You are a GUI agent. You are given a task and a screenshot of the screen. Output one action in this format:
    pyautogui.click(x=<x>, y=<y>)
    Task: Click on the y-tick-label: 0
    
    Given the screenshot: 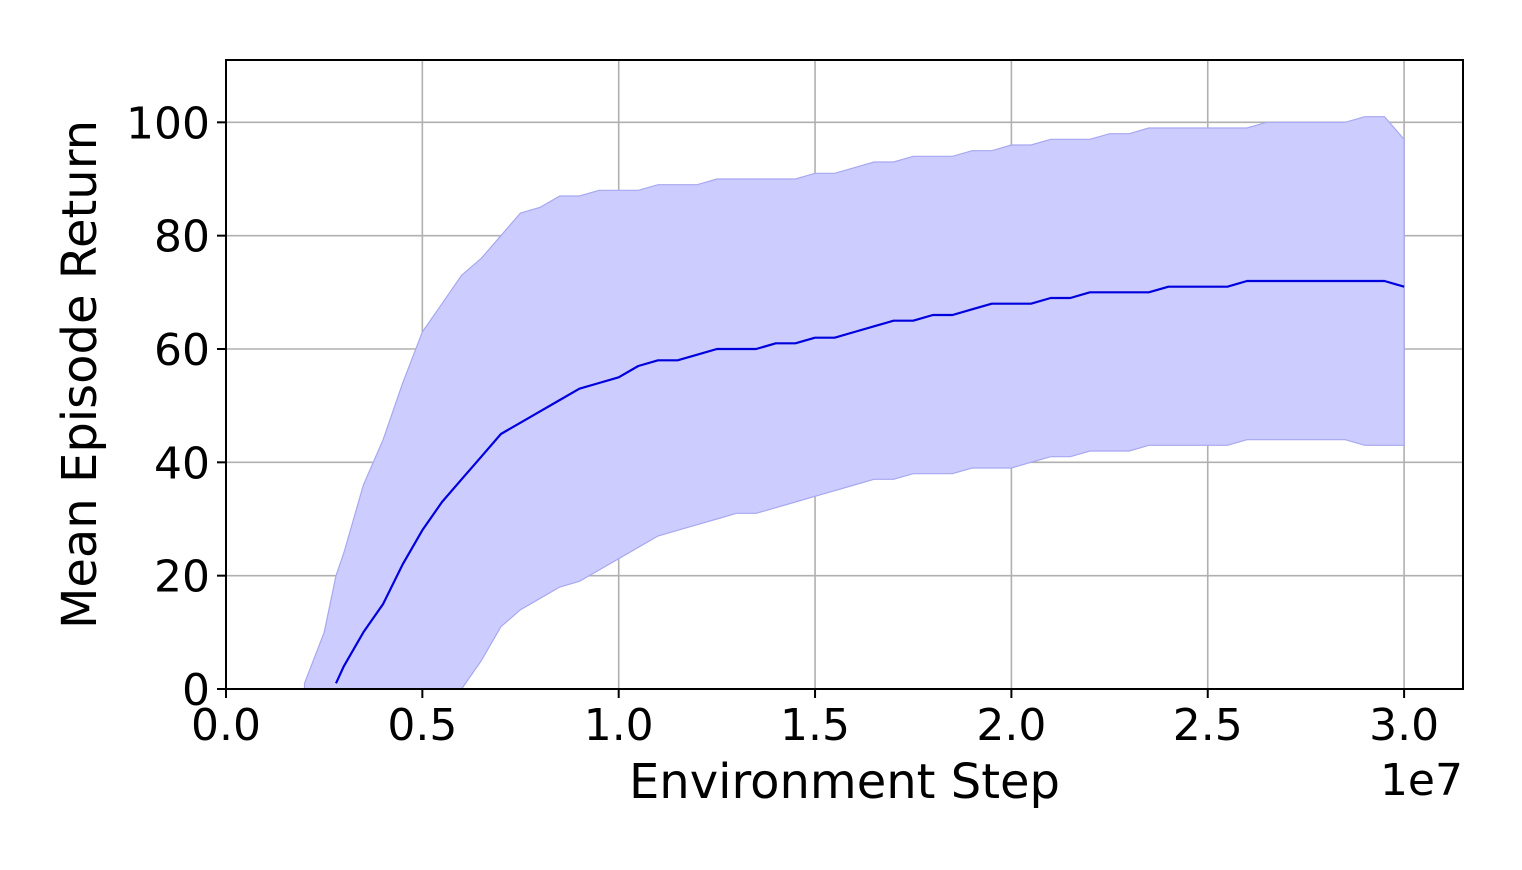 What is the action you would take?
    pyautogui.click(x=196, y=690)
    